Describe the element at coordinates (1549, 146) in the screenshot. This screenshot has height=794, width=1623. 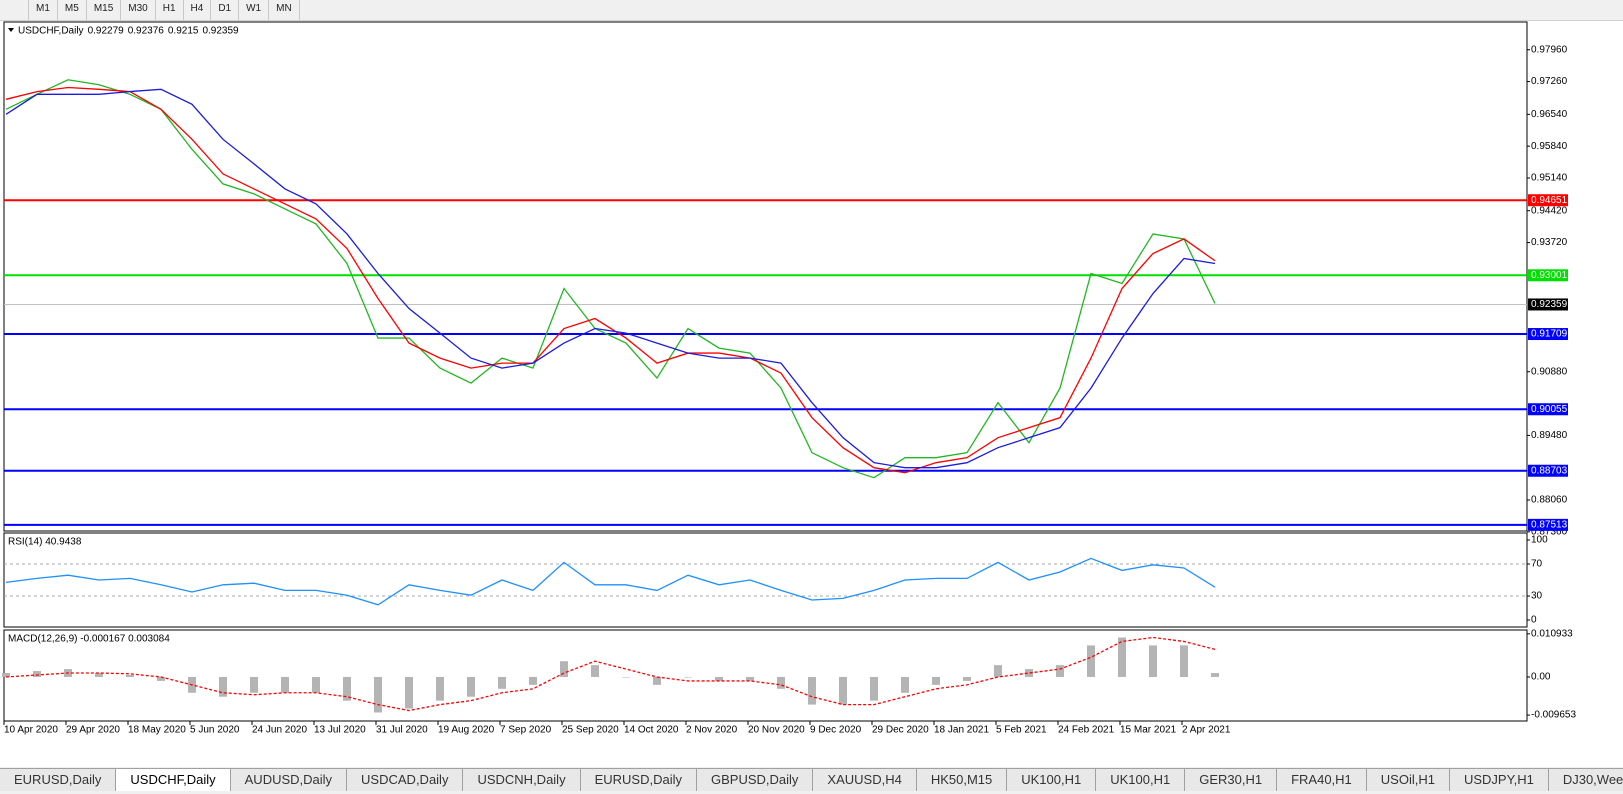
I see `y-tick-label: 0.95840` at that location.